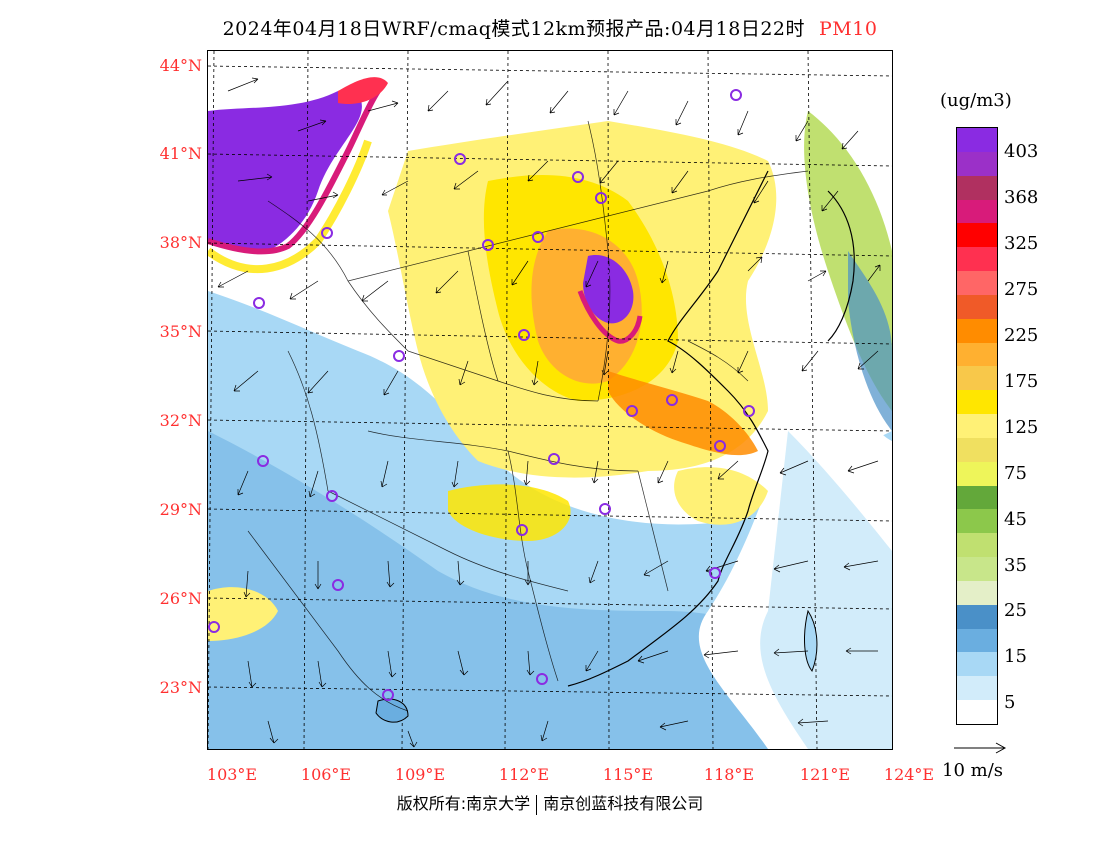 The image size is (1100, 850). What do you see at coordinates (825, 774) in the screenshot?
I see `lon-label-121: 121°E` at bounding box center [825, 774].